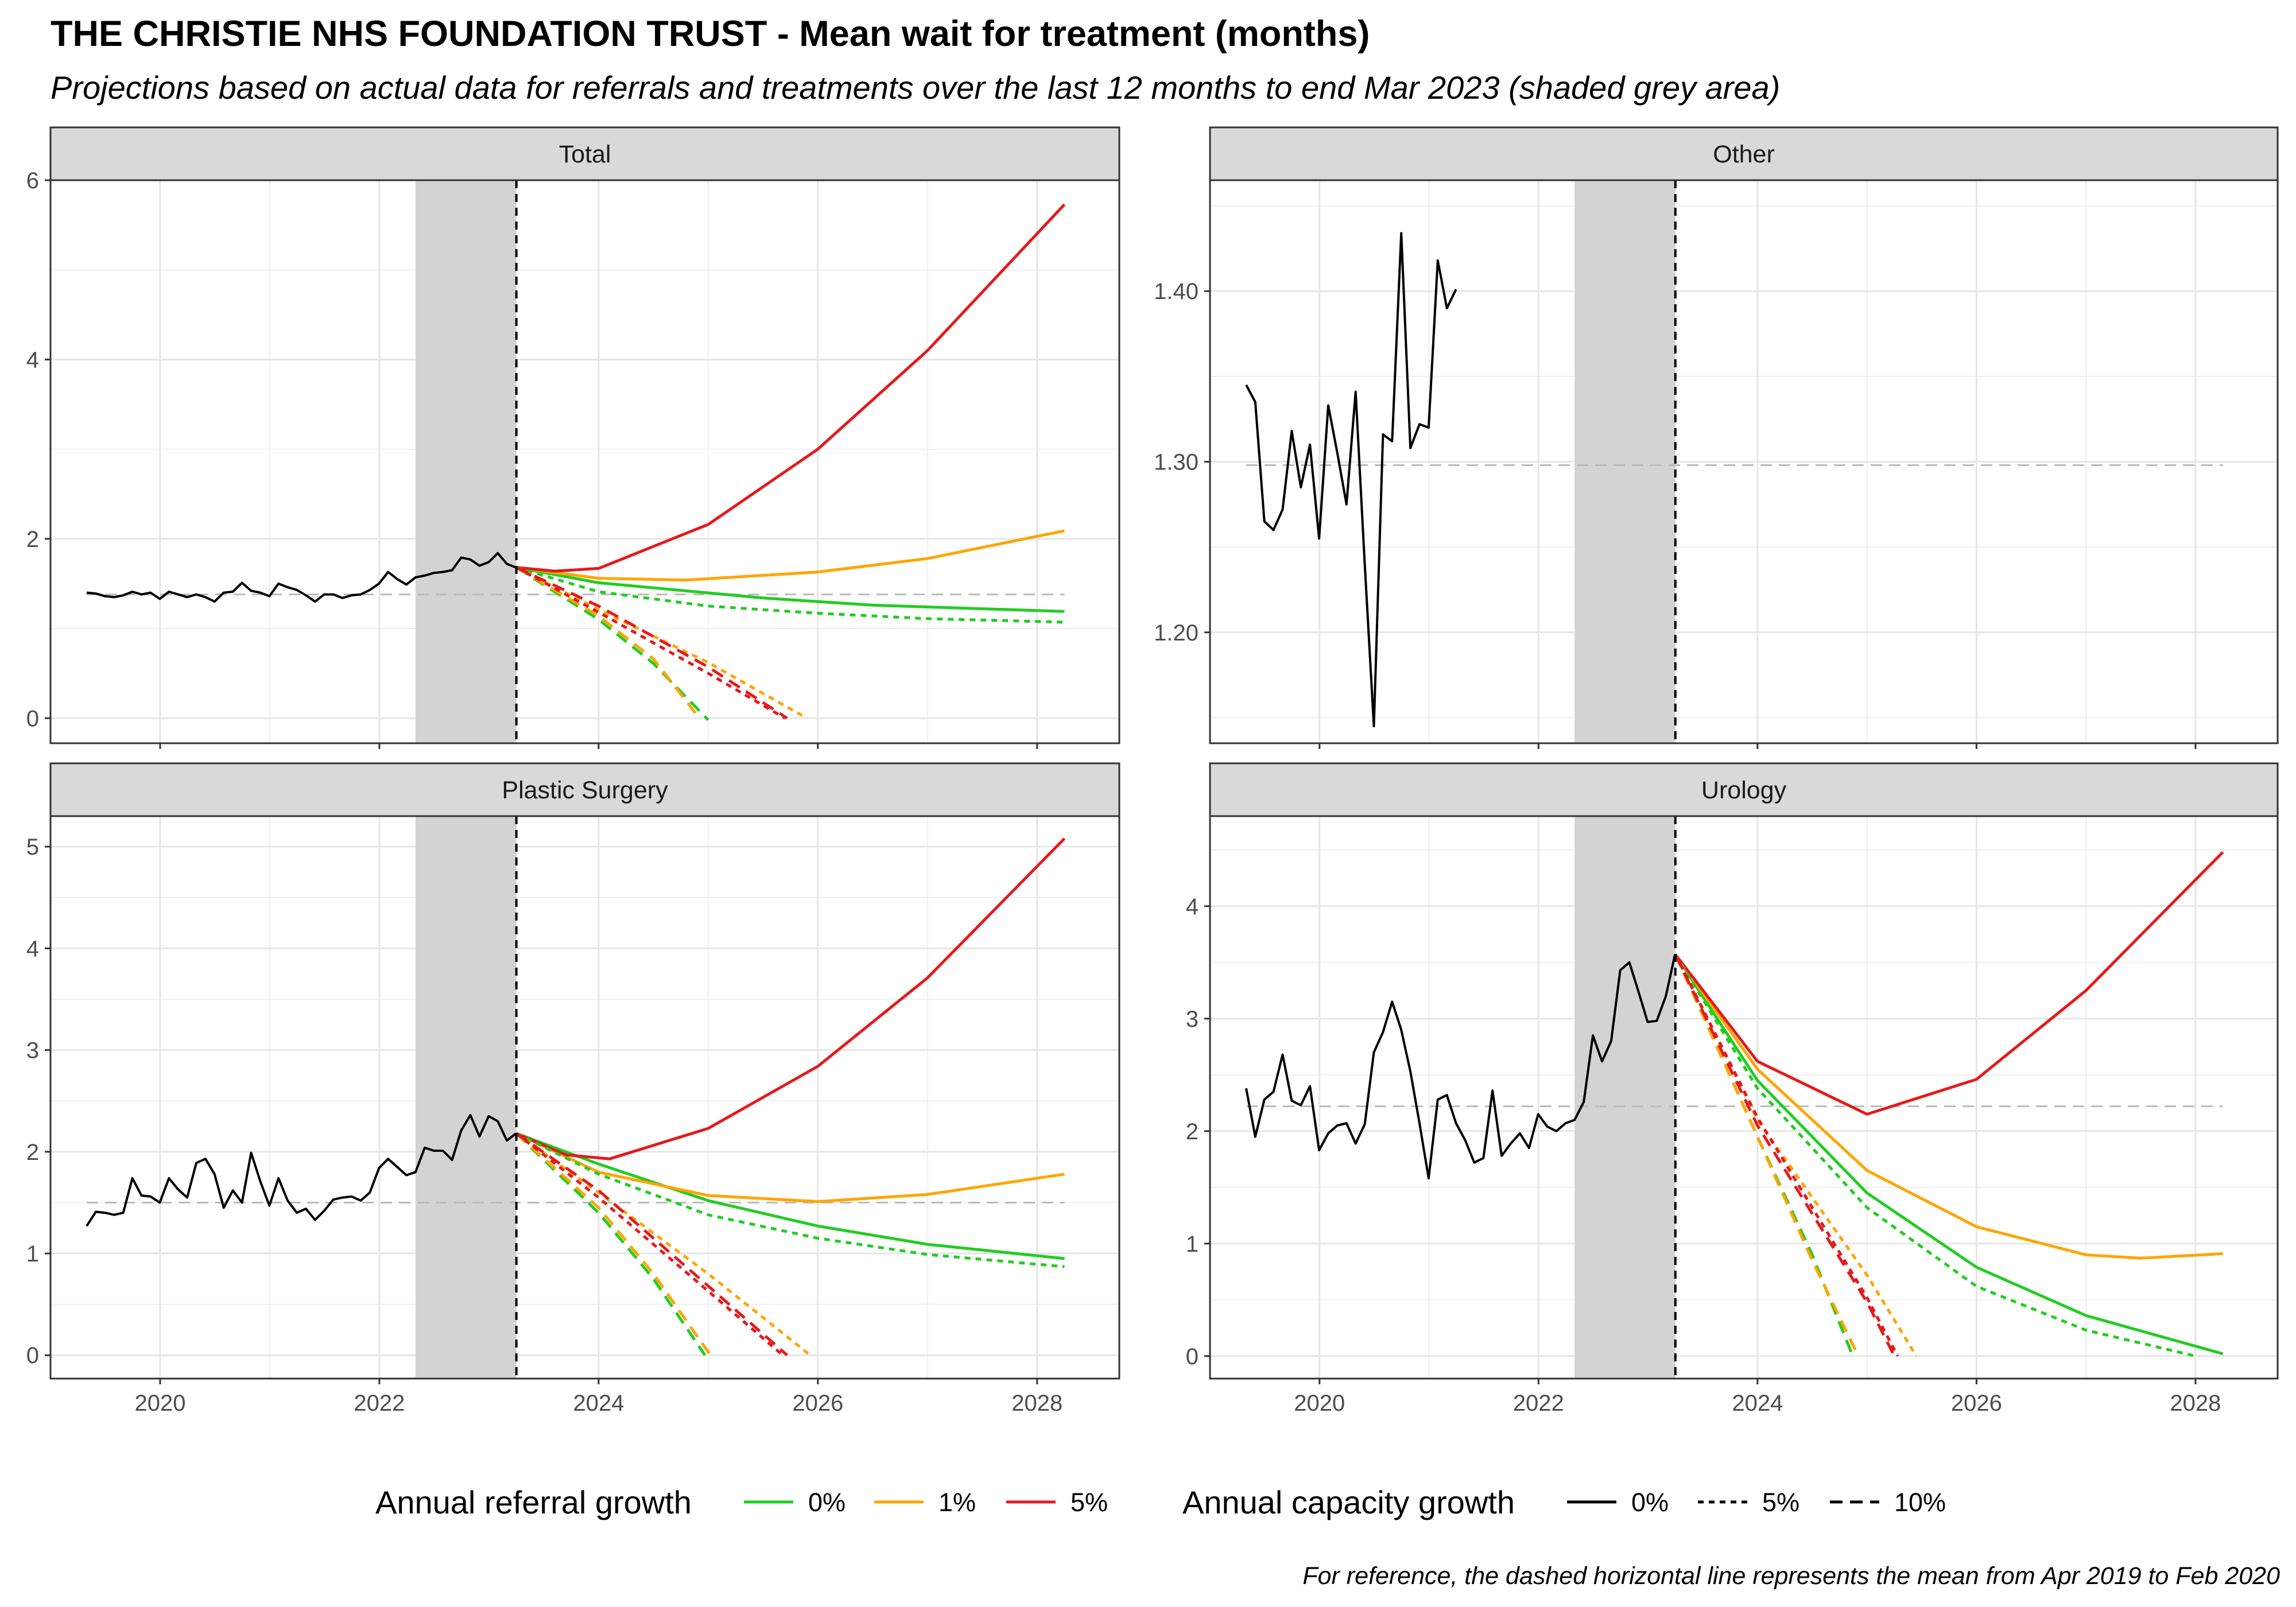  What do you see at coordinates (1920, 1503) in the screenshot?
I see `legend-capacity-label: 10%` at bounding box center [1920, 1503].